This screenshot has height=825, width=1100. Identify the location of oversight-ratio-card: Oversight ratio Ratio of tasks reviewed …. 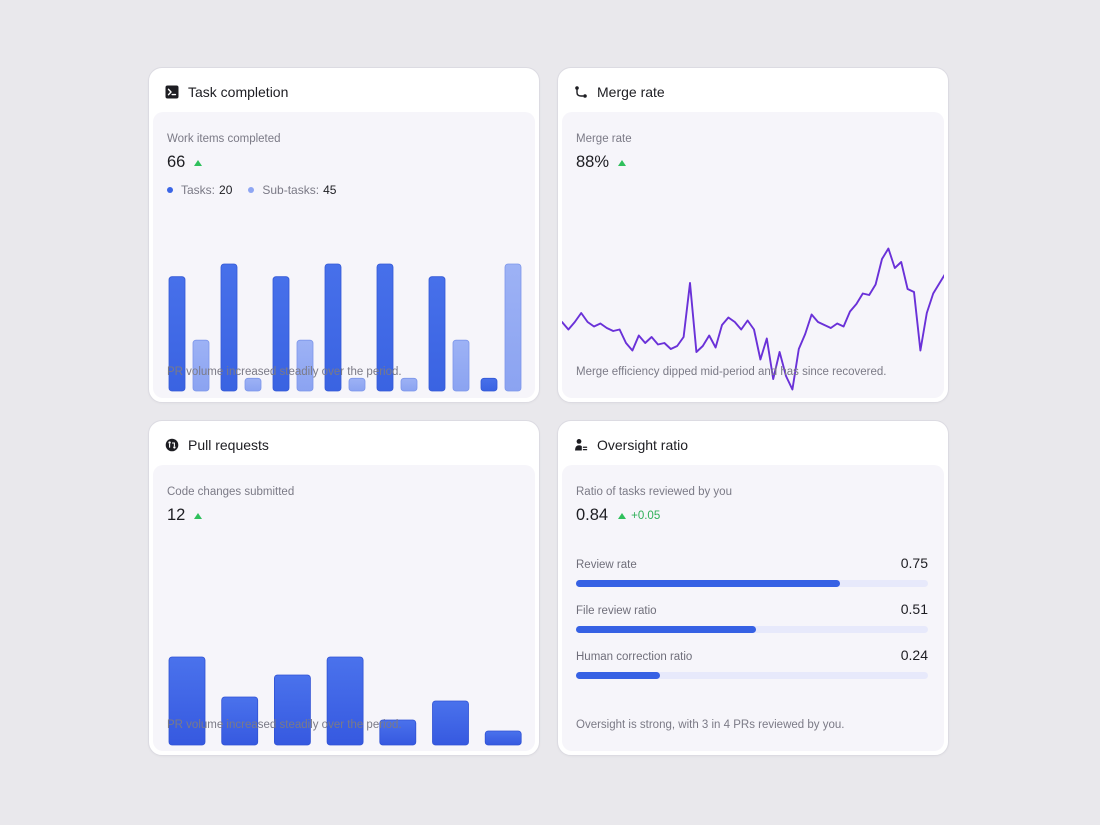
(753, 588).